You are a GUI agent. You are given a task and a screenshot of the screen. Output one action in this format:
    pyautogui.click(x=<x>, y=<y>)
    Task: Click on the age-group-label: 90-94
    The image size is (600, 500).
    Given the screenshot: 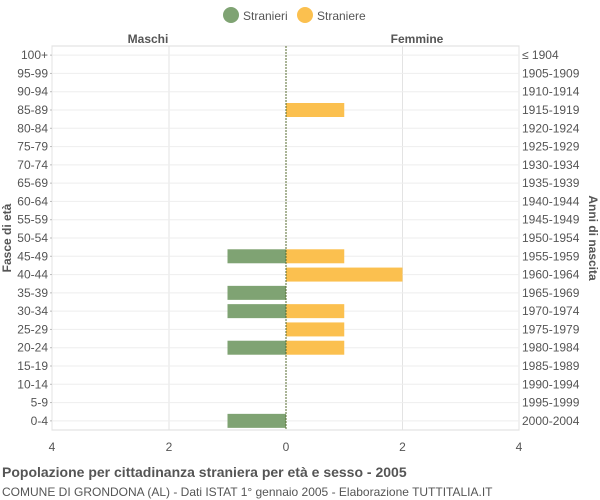 What is the action you would take?
    pyautogui.click(x=32, y=92)
    